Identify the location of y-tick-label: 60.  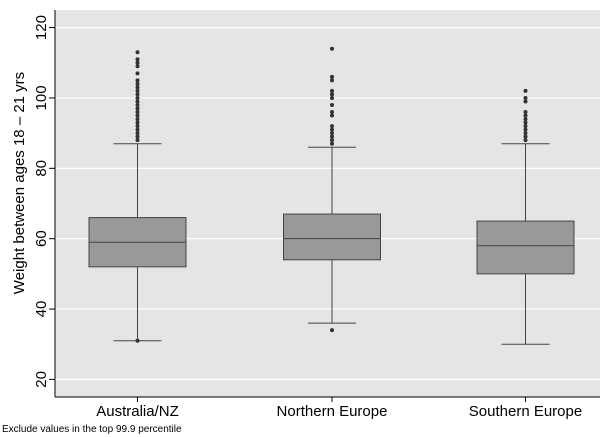
(41, 238).